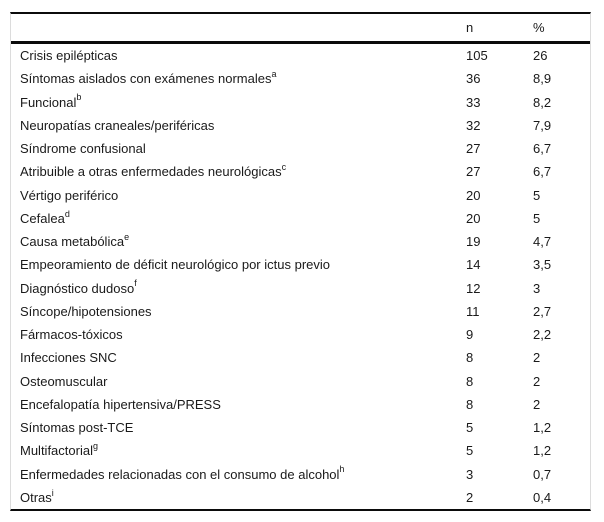  What do you see at coordinates (473, 125) in the screenshot?
I see `row-n-value: 32` at bounding box center [473, 125].